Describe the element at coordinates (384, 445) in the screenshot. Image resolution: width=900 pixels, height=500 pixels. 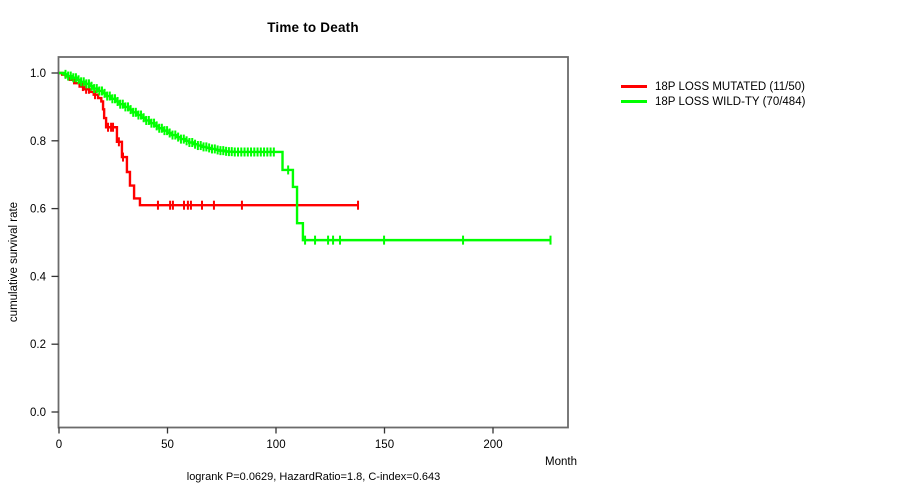
I see `x-tick-label: 150` at that location.